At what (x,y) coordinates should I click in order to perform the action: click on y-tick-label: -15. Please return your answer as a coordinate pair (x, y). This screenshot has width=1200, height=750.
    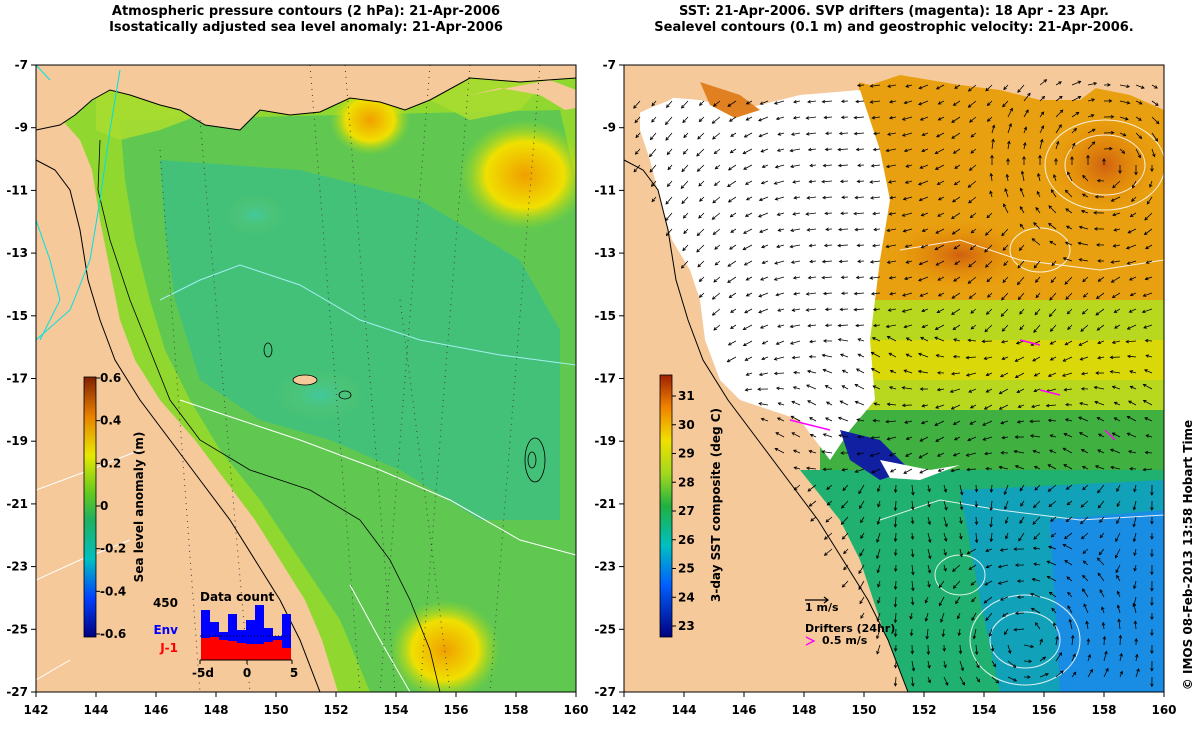
    Looking at the image, I should click on (605, 316).